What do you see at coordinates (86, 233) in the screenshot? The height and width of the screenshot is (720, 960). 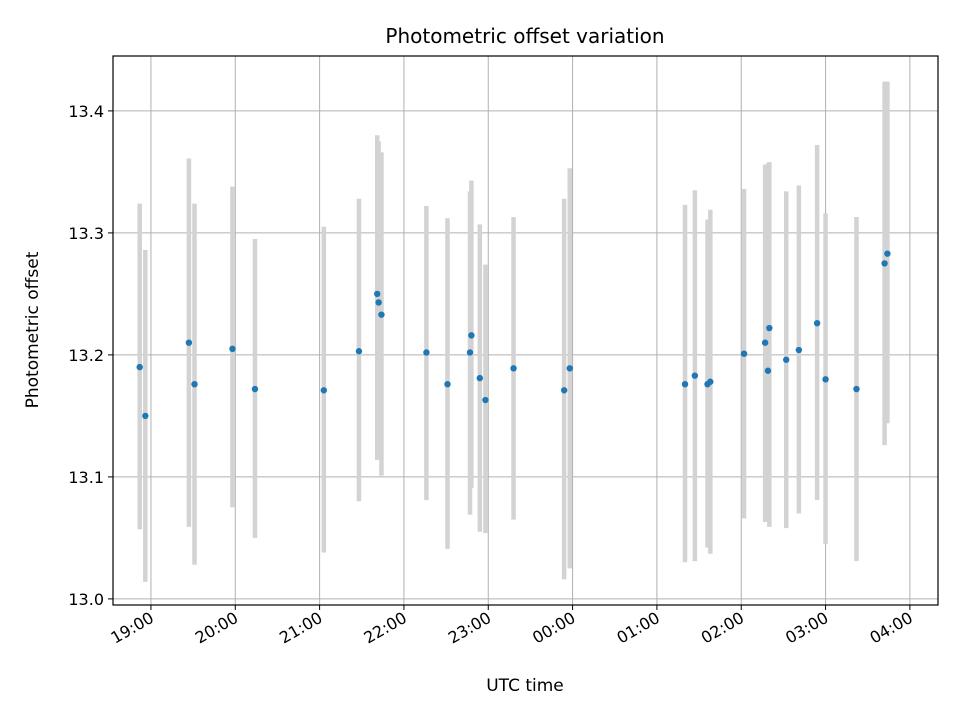 I see `y-tick-label: 13.3` at bounding box center [86, 233].